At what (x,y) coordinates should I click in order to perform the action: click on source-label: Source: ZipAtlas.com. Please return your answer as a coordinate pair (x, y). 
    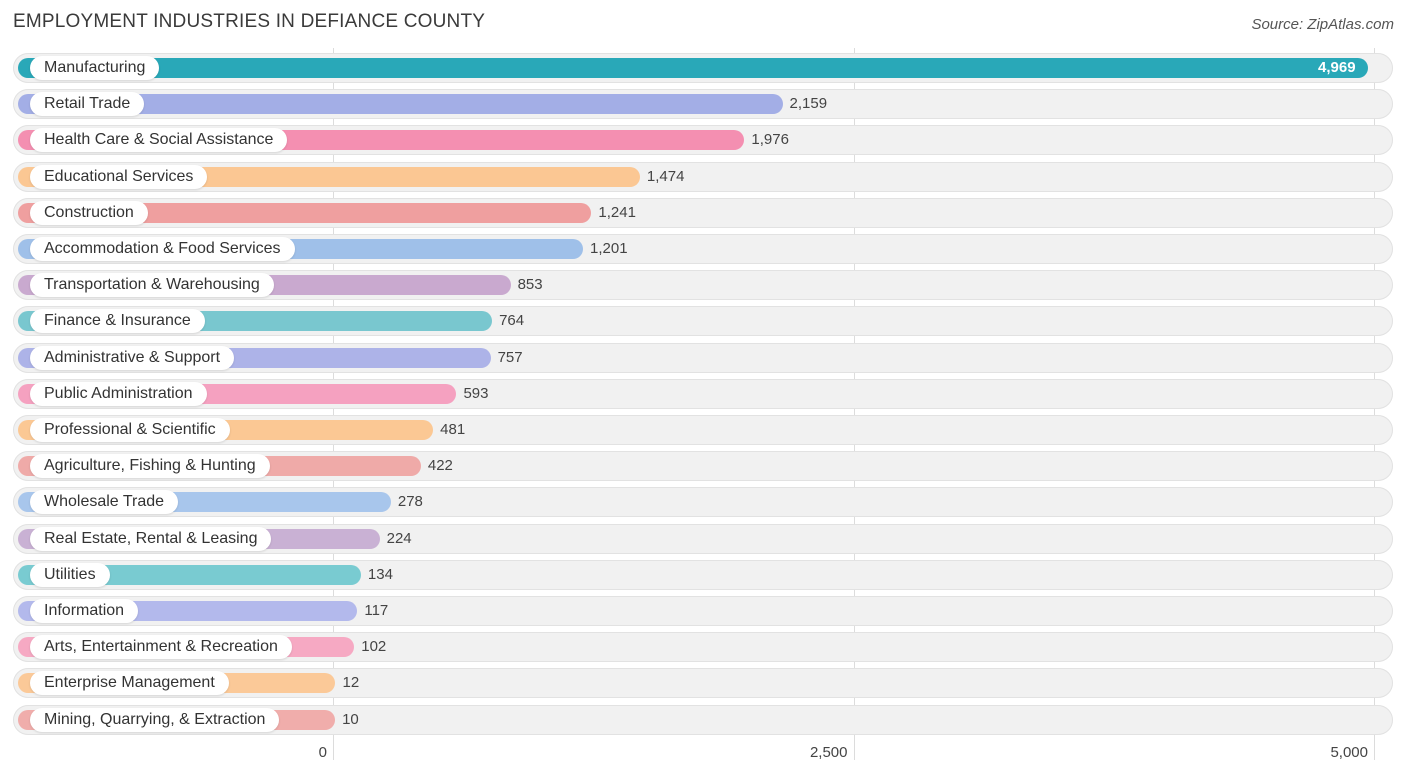
    Looking at the image, I should click on (1322, 24).